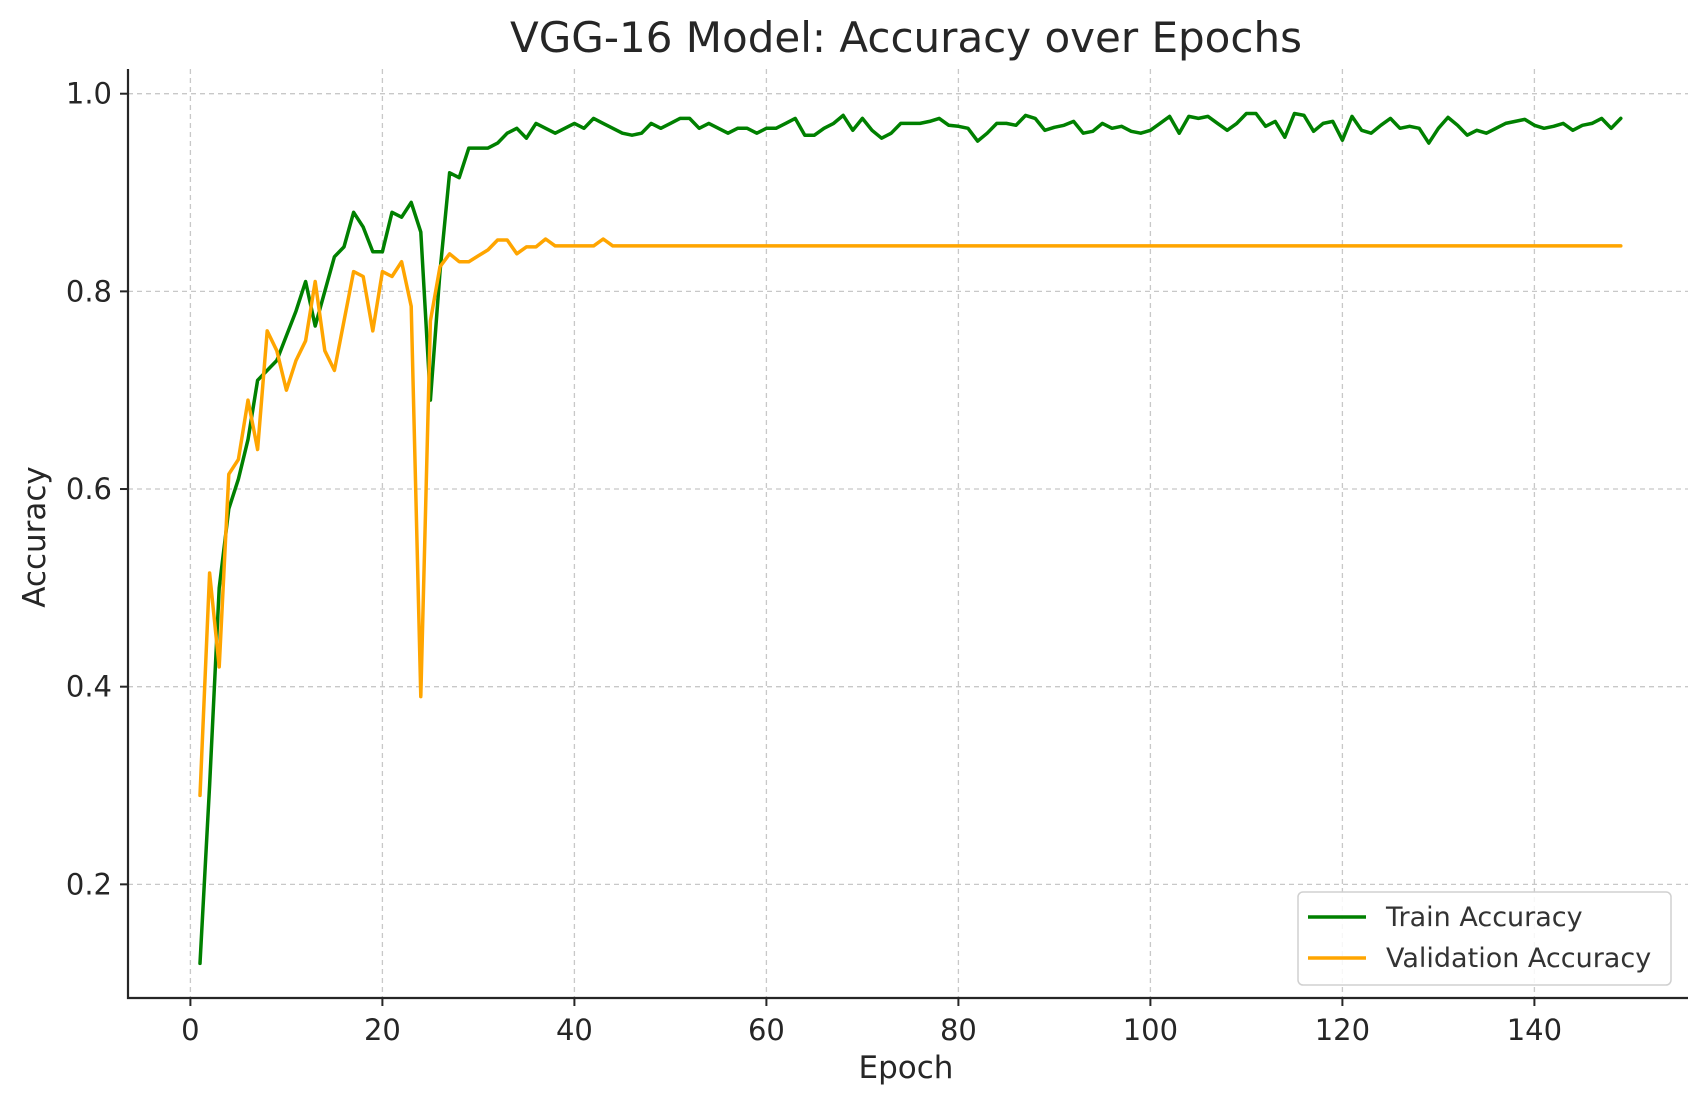  I want to click on chart-title: VGG-16 Model: Accuracy over Epochs, so click(906, 37).